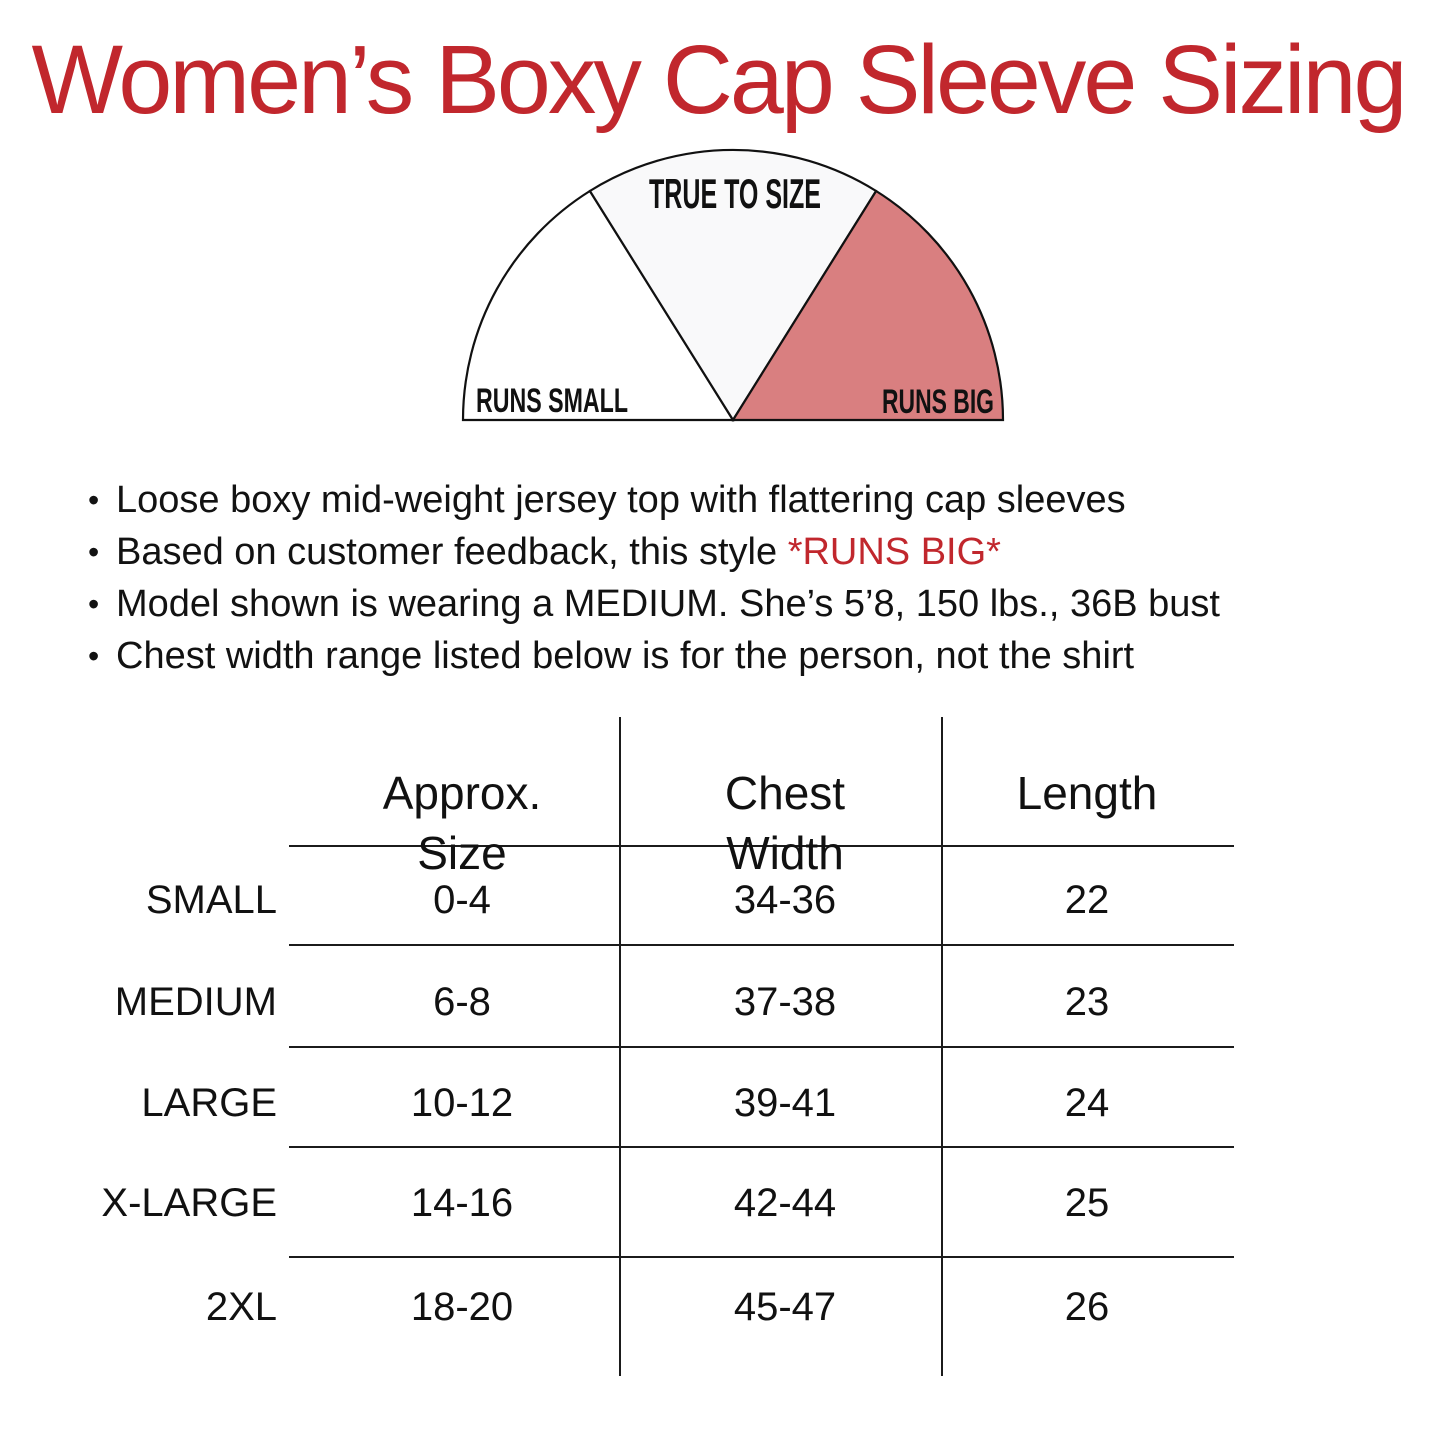 Image resolution: width=1436 pixels, height=1436 pixels. I want to click on approx-size-value: 0-4, so click(462, 900).